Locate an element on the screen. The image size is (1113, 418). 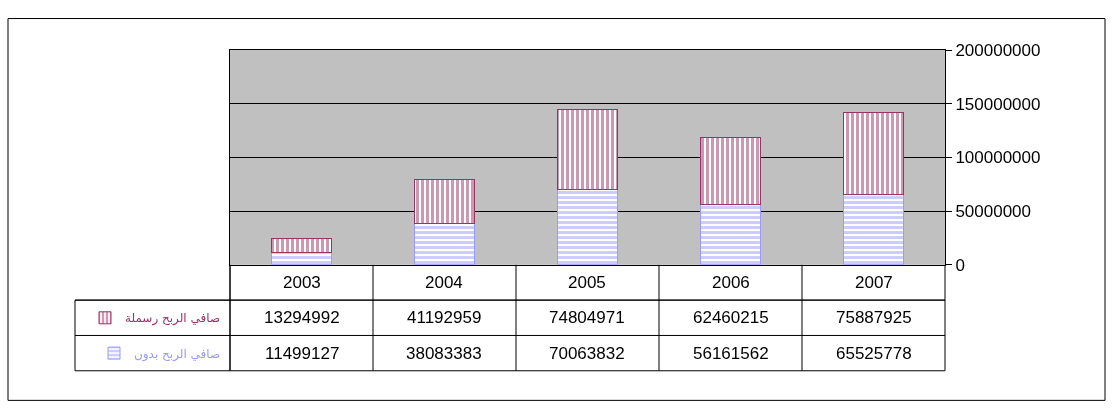
data-label: 38083383 is located at coordinates (444, 353).